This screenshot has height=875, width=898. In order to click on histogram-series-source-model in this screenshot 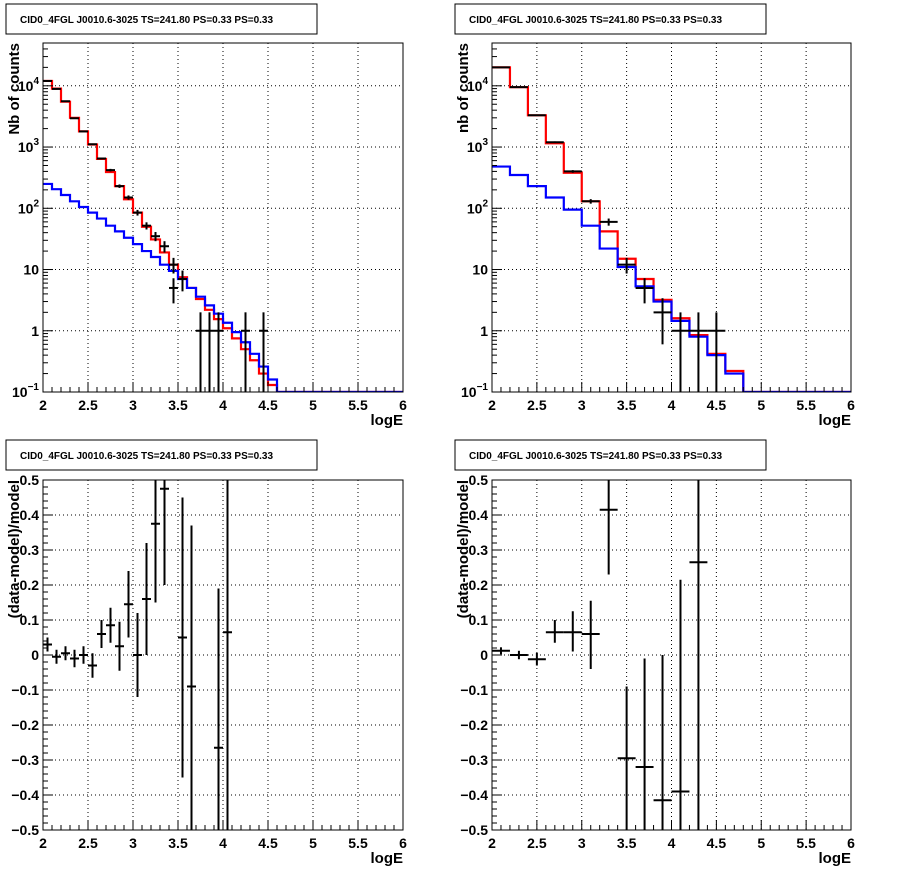, I will do `click(223, 287)`.